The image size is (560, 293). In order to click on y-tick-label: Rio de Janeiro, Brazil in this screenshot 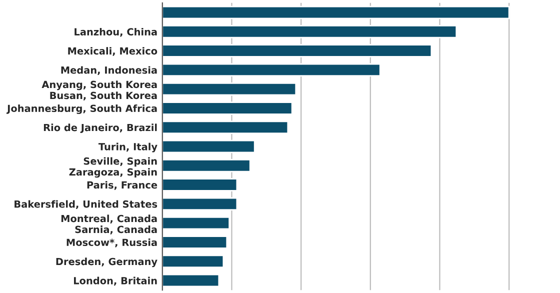, I will do `click(100, 128)`.